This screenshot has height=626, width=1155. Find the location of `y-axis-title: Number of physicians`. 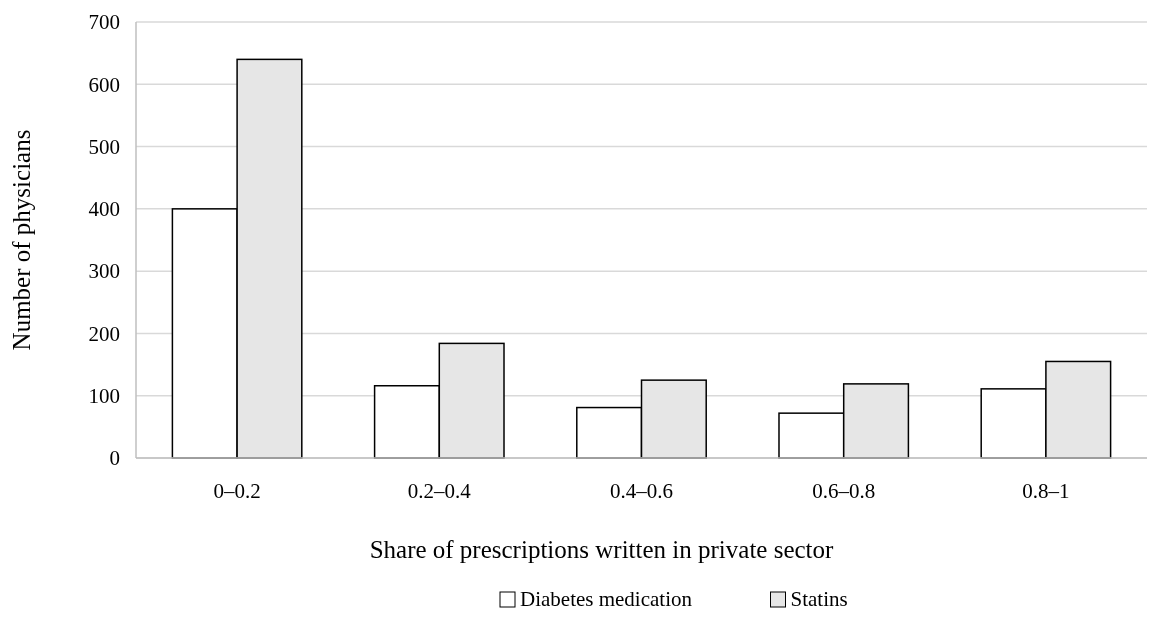

y-axis-title: Number of physicians is located at coordinates (21, 240).